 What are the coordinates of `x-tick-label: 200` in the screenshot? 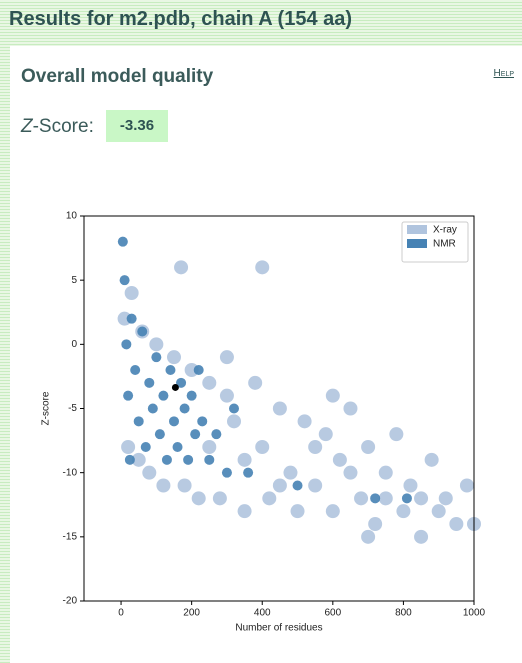 It's located at (191, 613).